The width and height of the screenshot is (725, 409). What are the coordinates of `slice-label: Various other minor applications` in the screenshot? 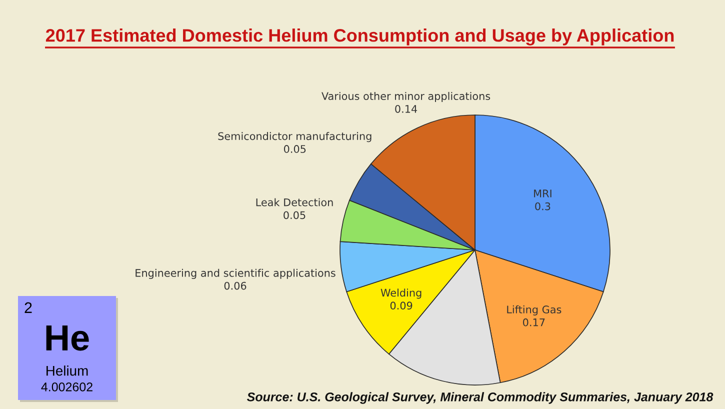 It's located at (406, 97).